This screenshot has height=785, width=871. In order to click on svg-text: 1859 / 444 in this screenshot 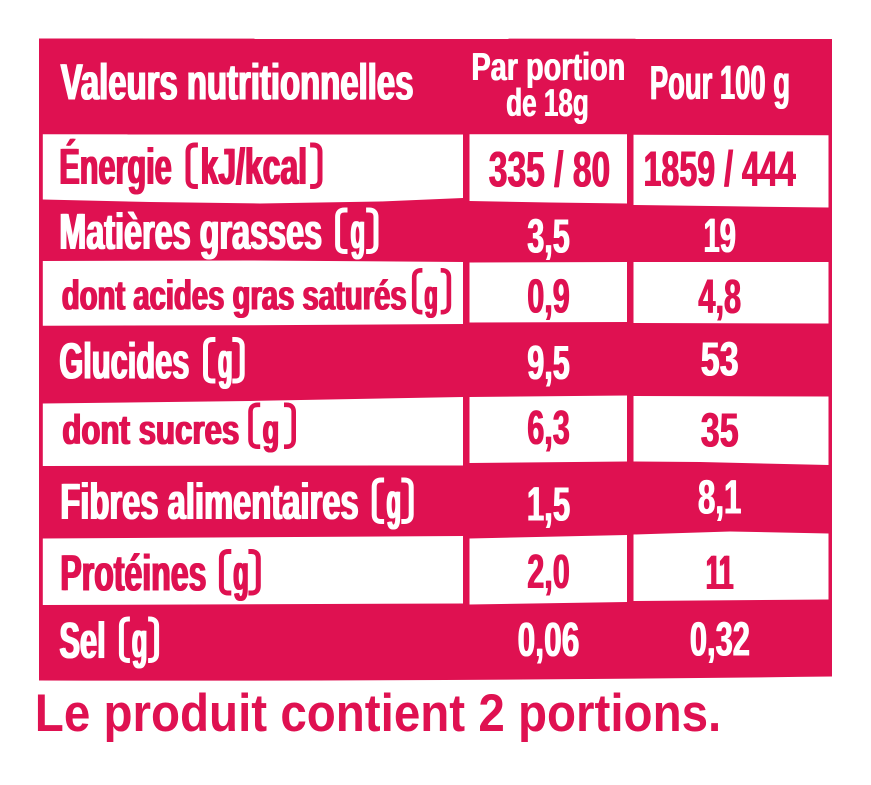, I will do `click(720, 169)`.